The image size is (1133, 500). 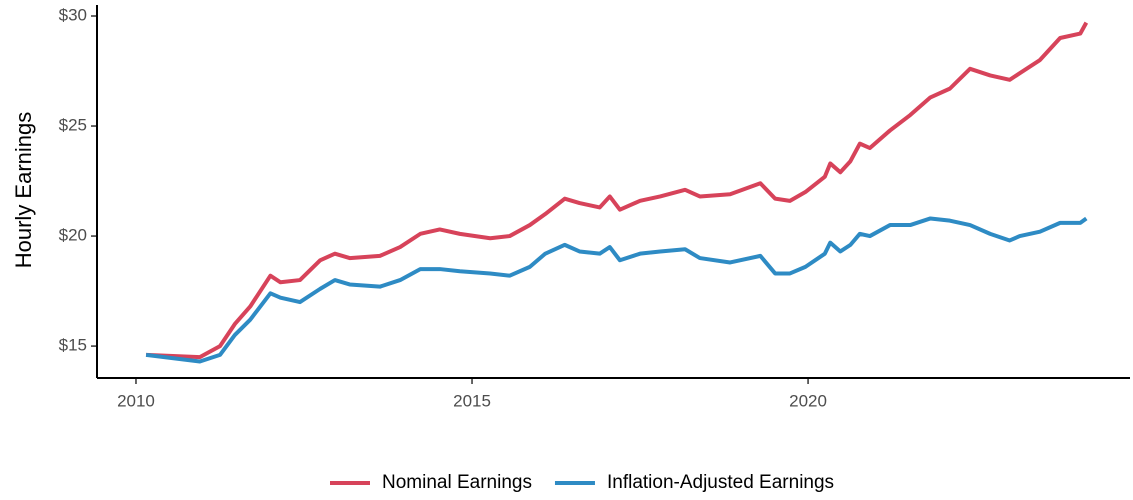 I want to click on y-tick-label: $15, so click(x=73, y=345).